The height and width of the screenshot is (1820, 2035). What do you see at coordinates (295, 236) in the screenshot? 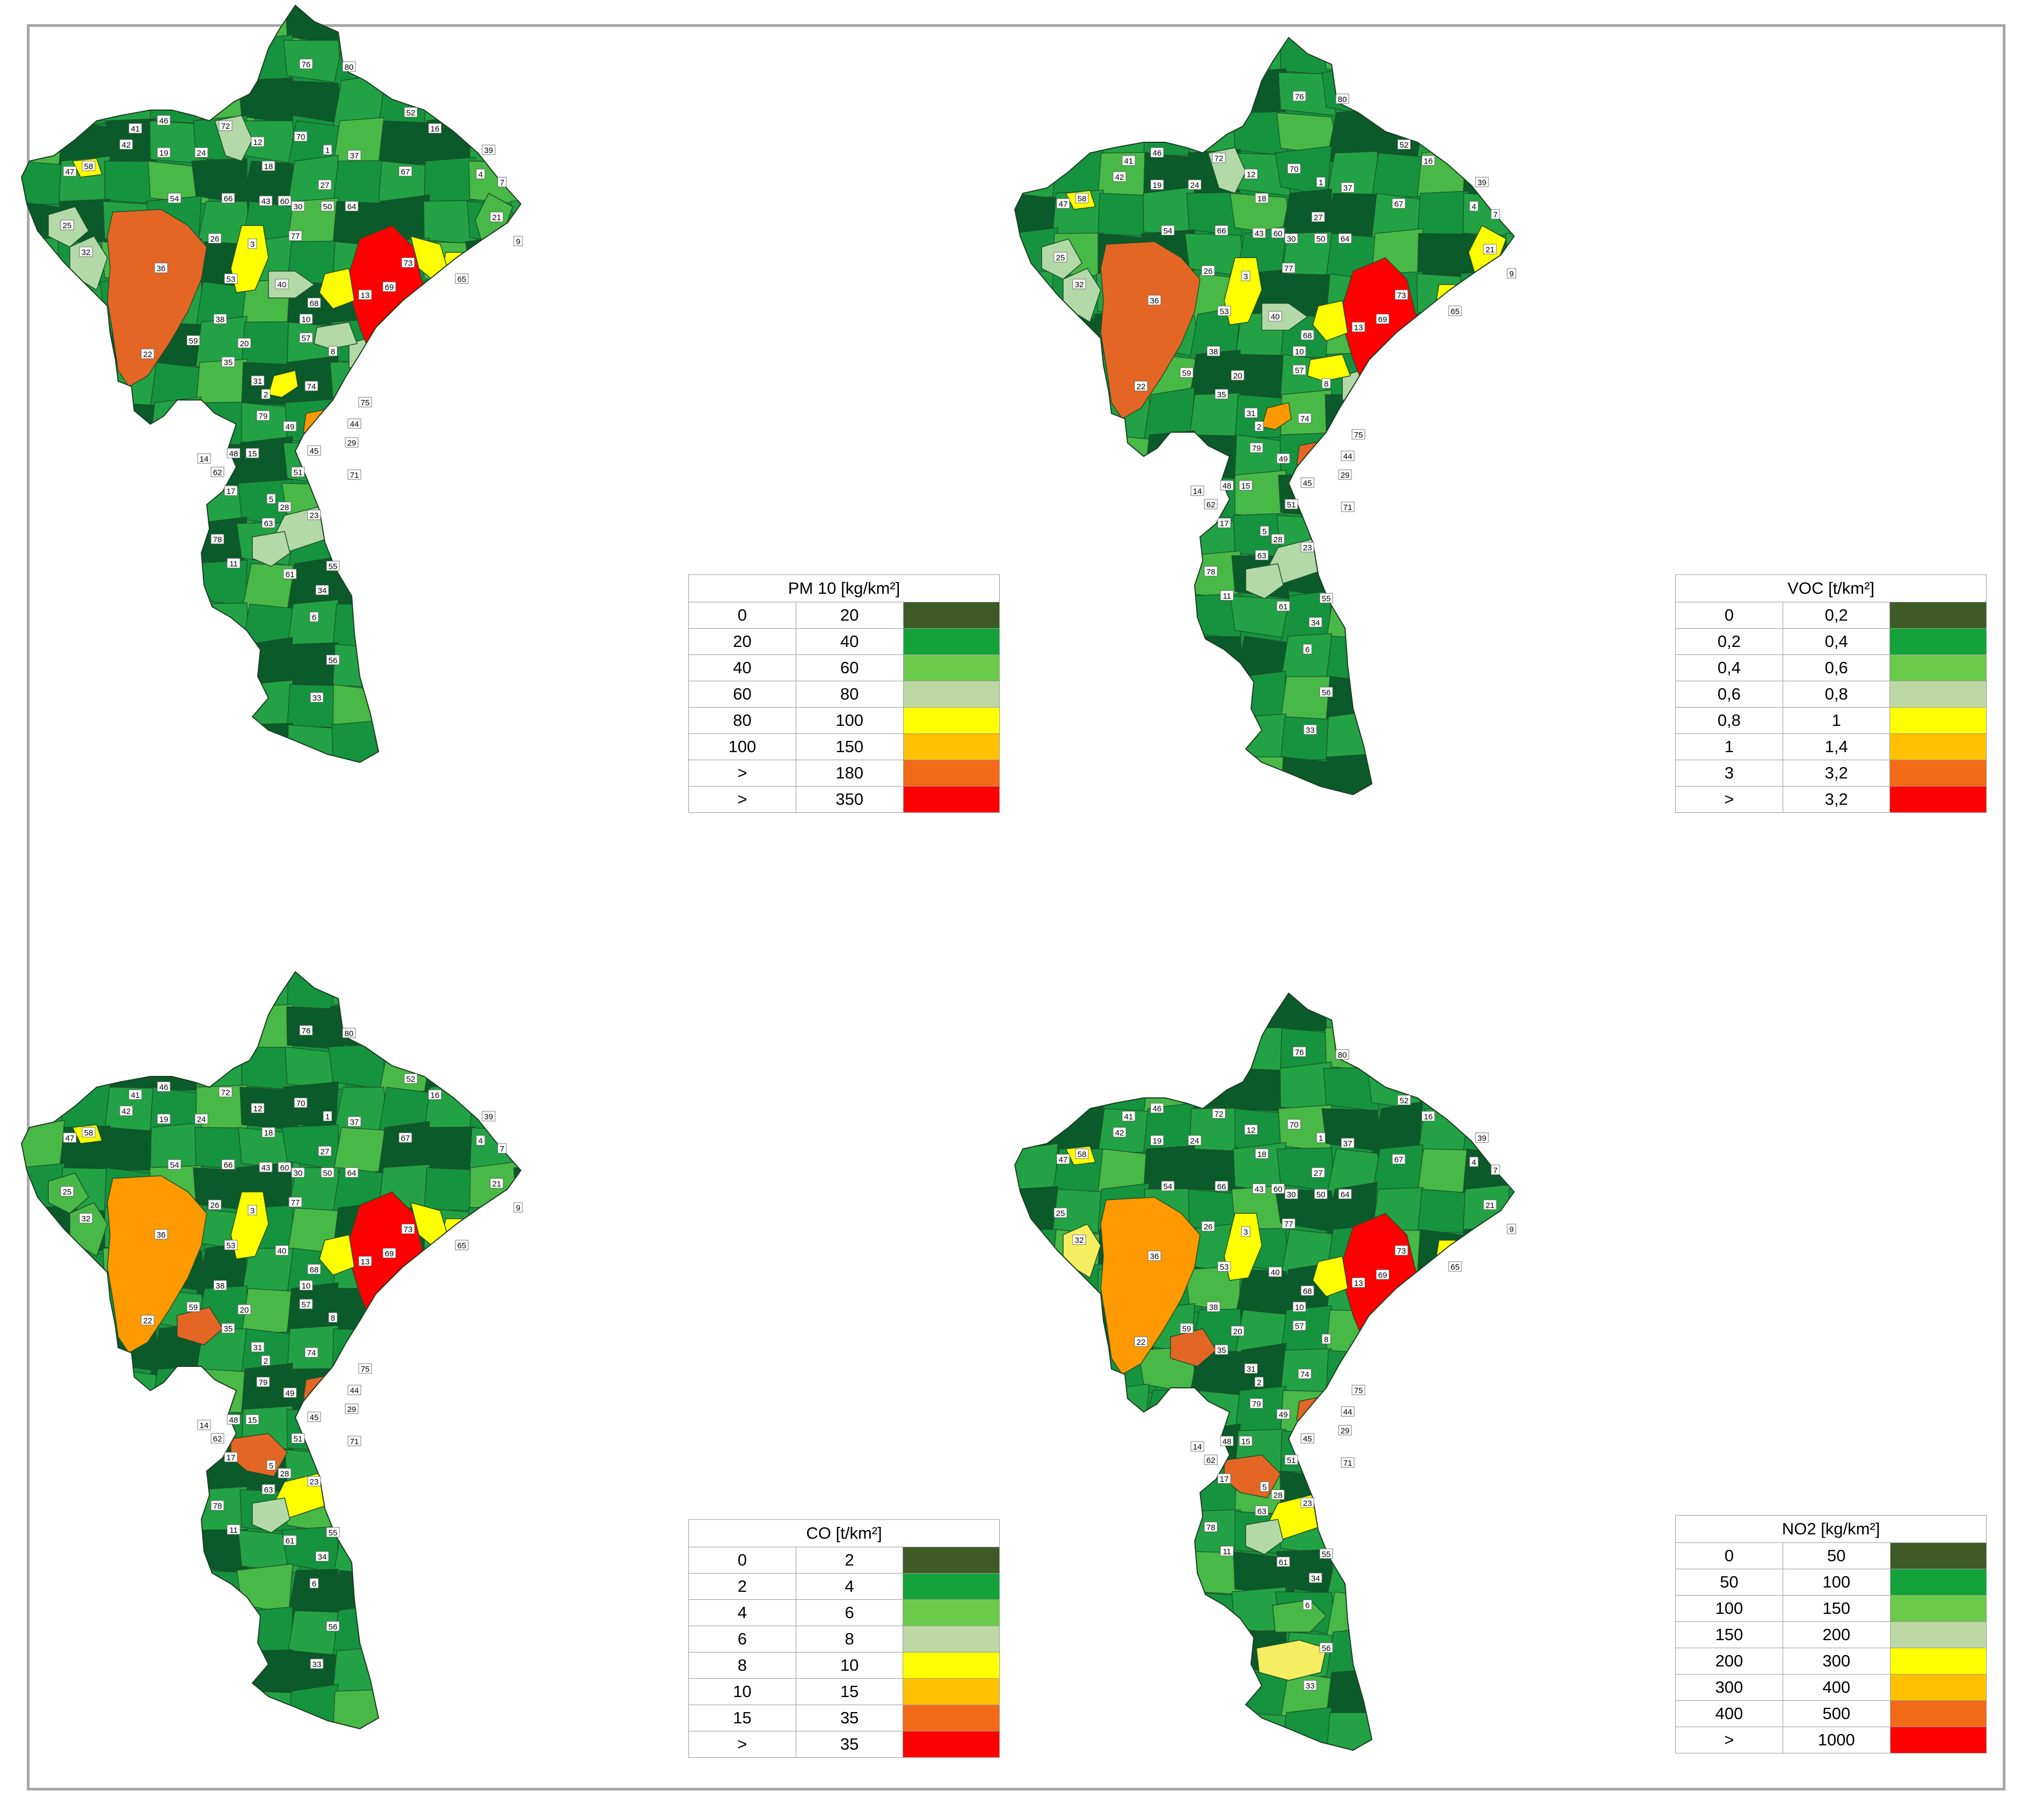
I see `municipality-label-77: 77` at bounding box center [295, 236].